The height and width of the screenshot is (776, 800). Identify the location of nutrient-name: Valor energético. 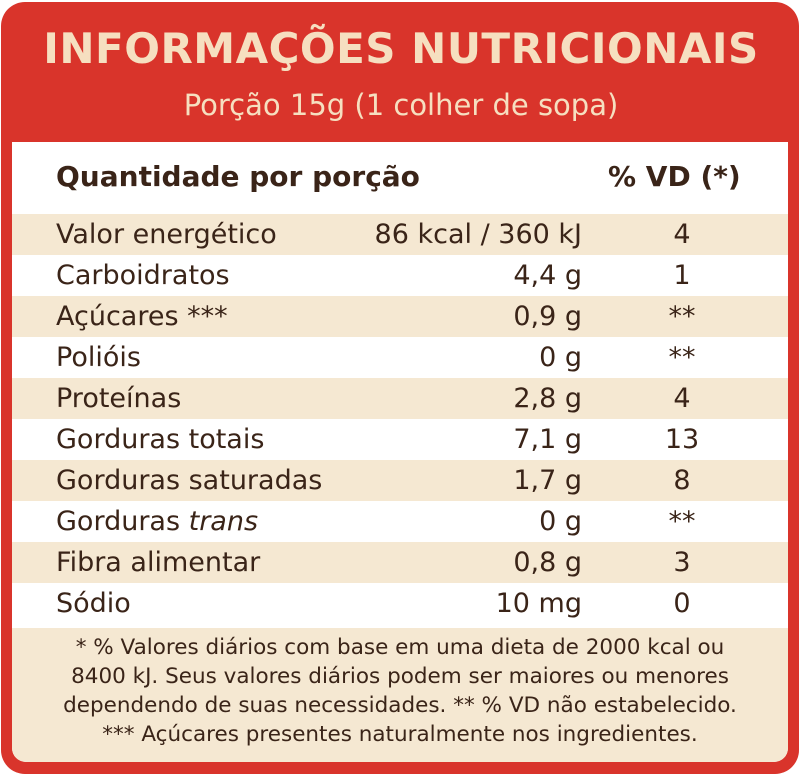
(166, 234).